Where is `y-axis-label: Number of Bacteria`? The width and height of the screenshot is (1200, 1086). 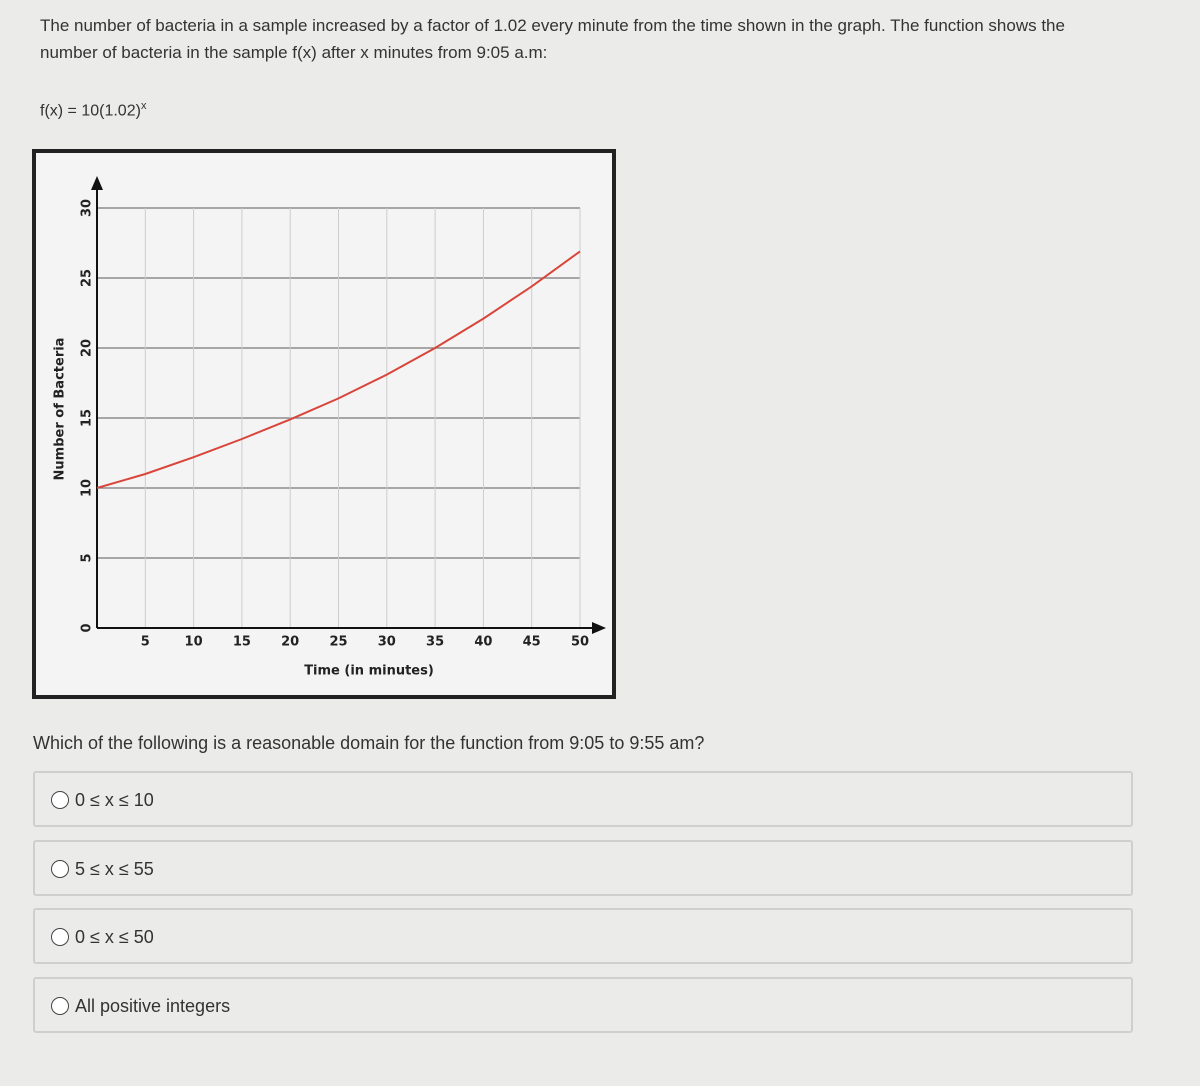
y-axis-label: Number of Bacteria is located at coordinates (60, 409).